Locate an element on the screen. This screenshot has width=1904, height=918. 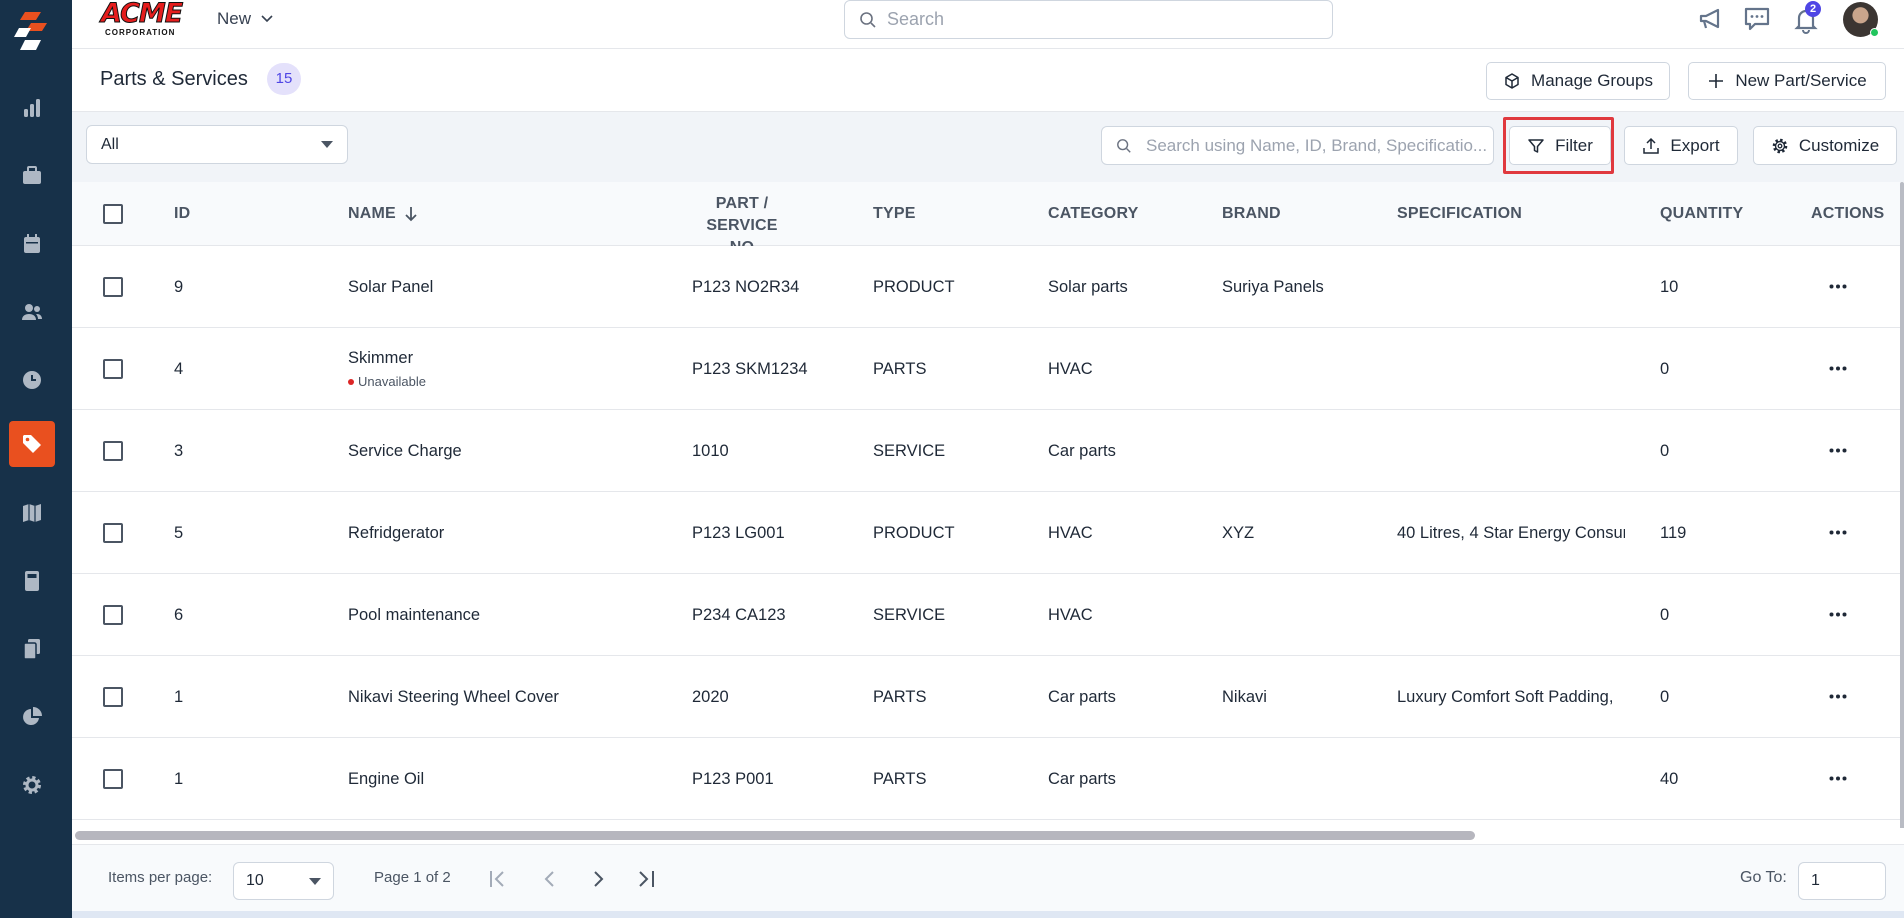
cell-name: Service Charge is located at coordinates (405, 451).